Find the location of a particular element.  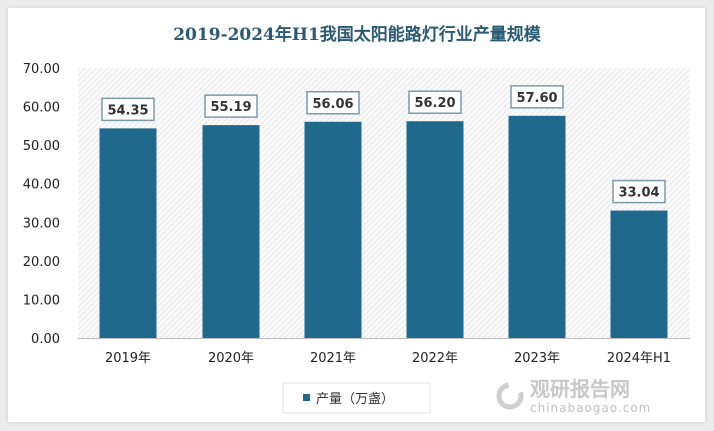

y-tick-label: 50.00 is located at coordinates (41, 146).